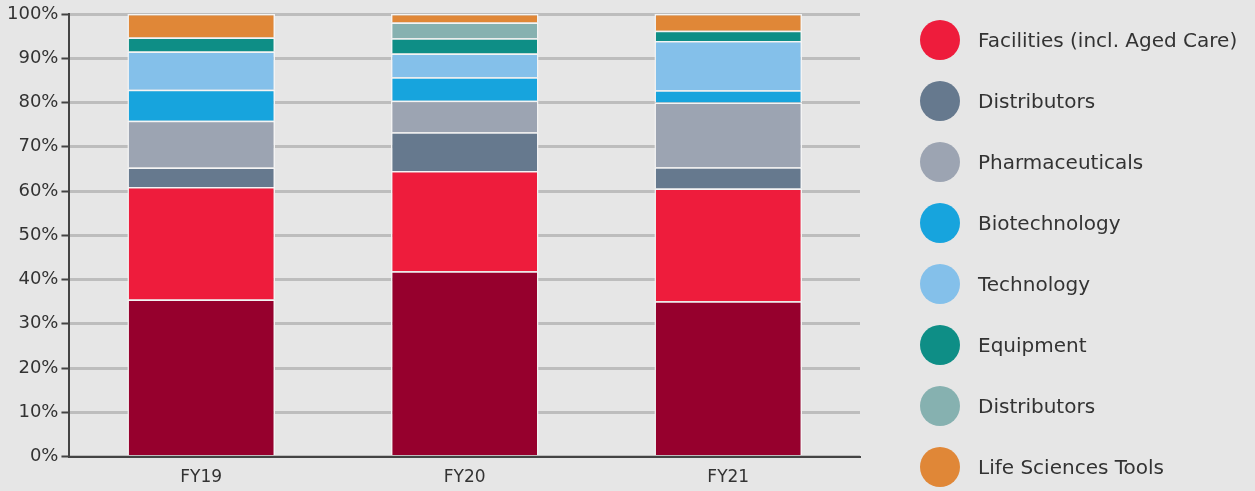 This screenshot has height=491, width=1255. What do you see at coordinates (38, 322) in the screenshot?
I see `y-tick-label: 30%` at bounding box center [38, 322].